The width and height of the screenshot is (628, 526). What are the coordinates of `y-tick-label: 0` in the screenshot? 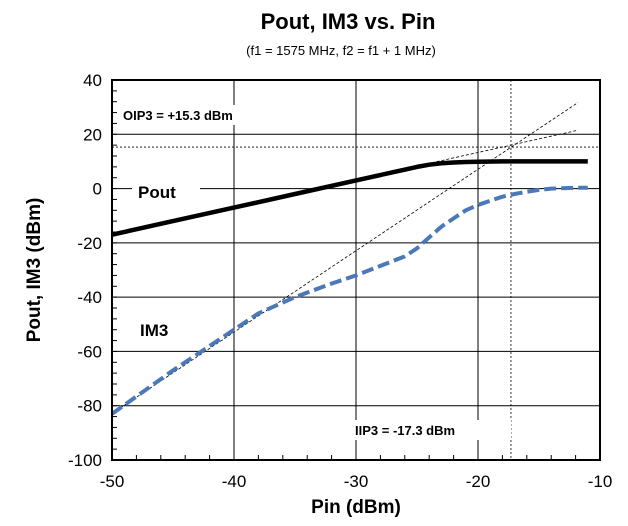 It's located at (97, 189).